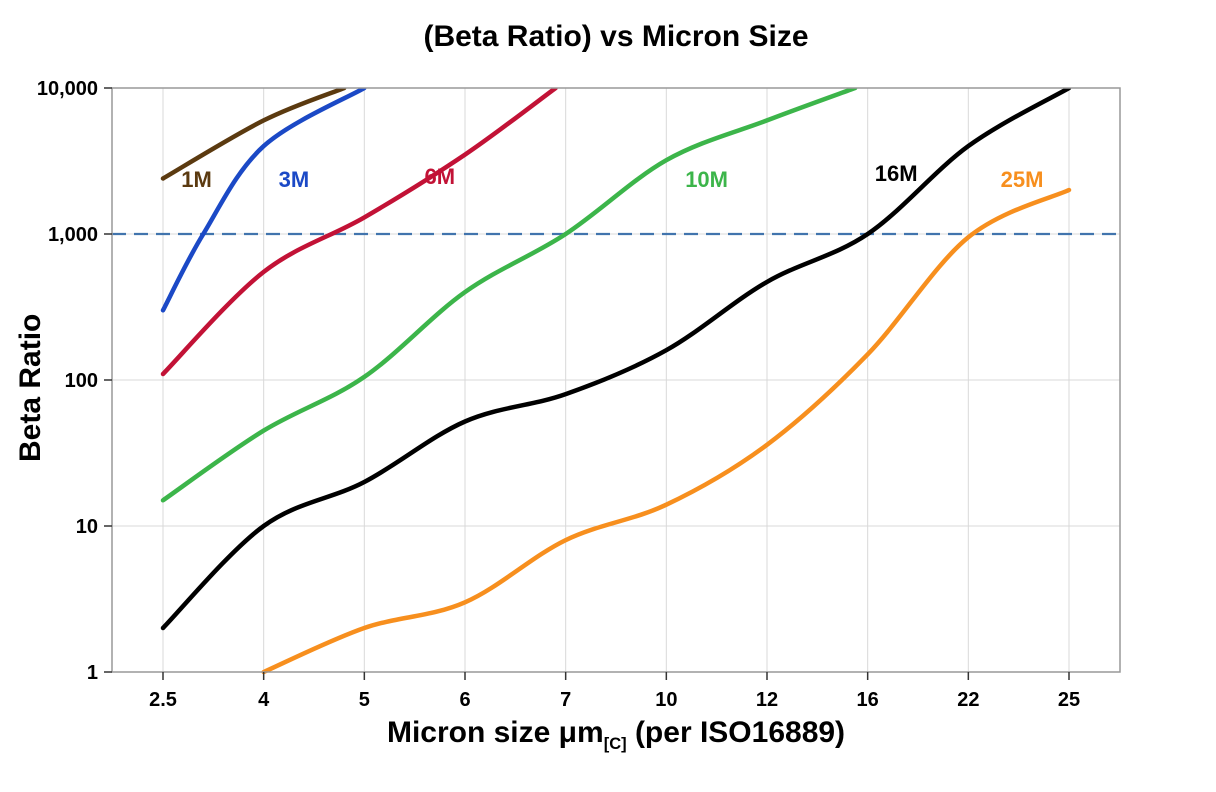 The width and height of the screenshot is (1216, 792). Describe the element at coordinates (440, 176) in the screenshot. I see `series-label-6m: 6M` at that location.